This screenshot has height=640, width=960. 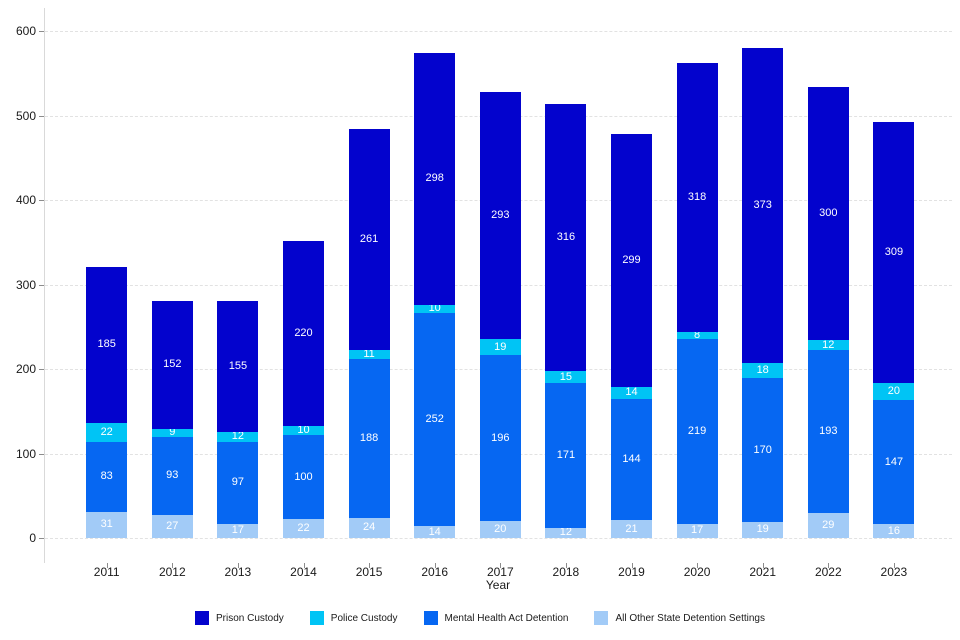 What do you see at coordinates (303, 572) in the screenshot?
I see `x-axis-label-2014: 2014` at bounding box center [303, 572].